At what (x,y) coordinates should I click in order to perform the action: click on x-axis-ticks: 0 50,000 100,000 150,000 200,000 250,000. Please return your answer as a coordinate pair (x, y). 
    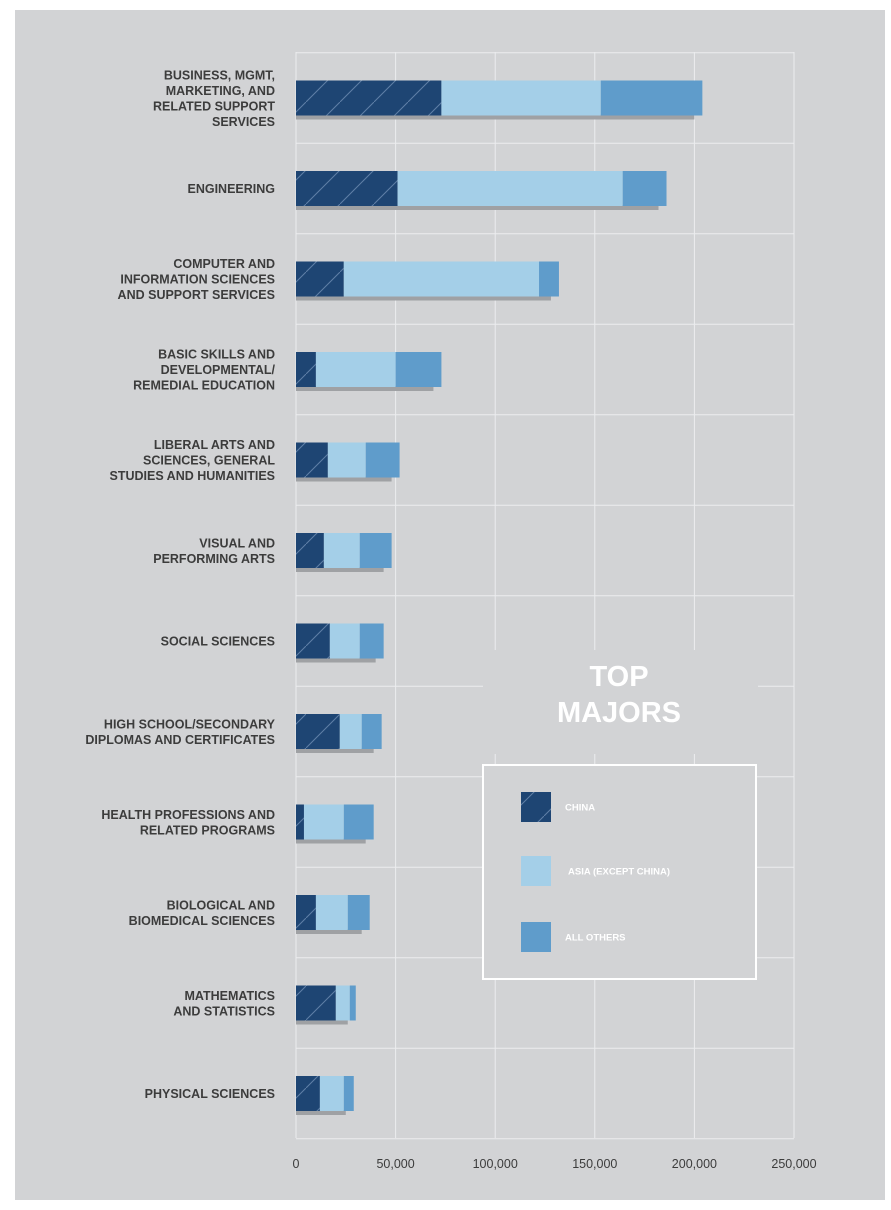
    Looking at the image, I should click on (555, 1164).